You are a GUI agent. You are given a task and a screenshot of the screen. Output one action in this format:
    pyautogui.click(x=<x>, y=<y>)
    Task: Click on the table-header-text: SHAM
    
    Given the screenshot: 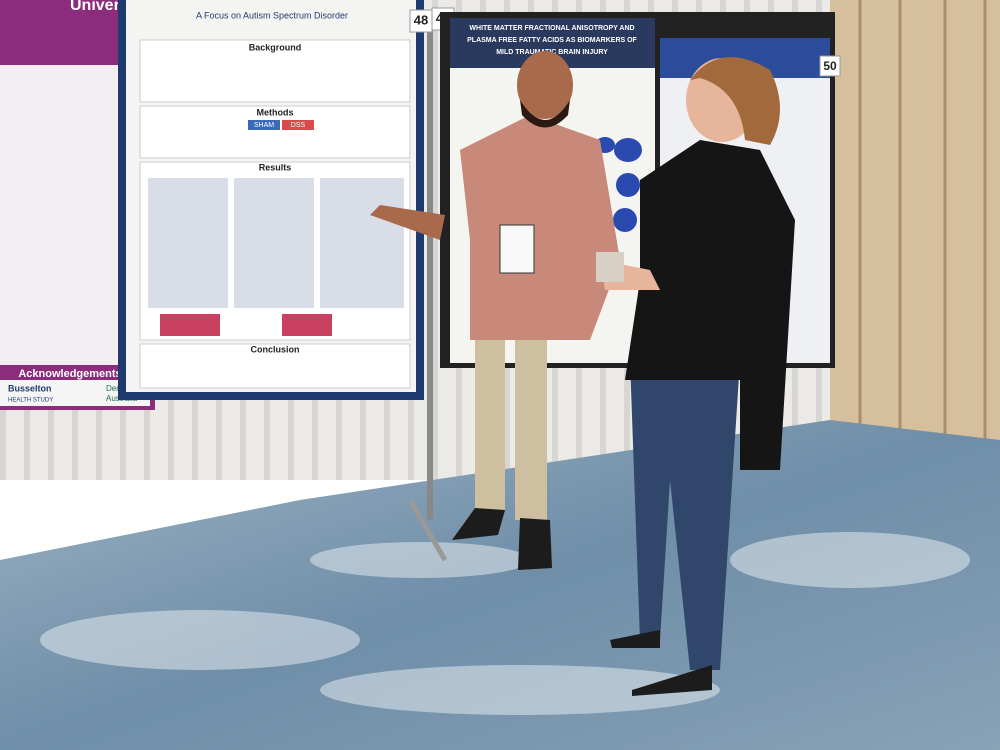 What is the action you would take?
    pyautogui.click(x=264, y=125)
    